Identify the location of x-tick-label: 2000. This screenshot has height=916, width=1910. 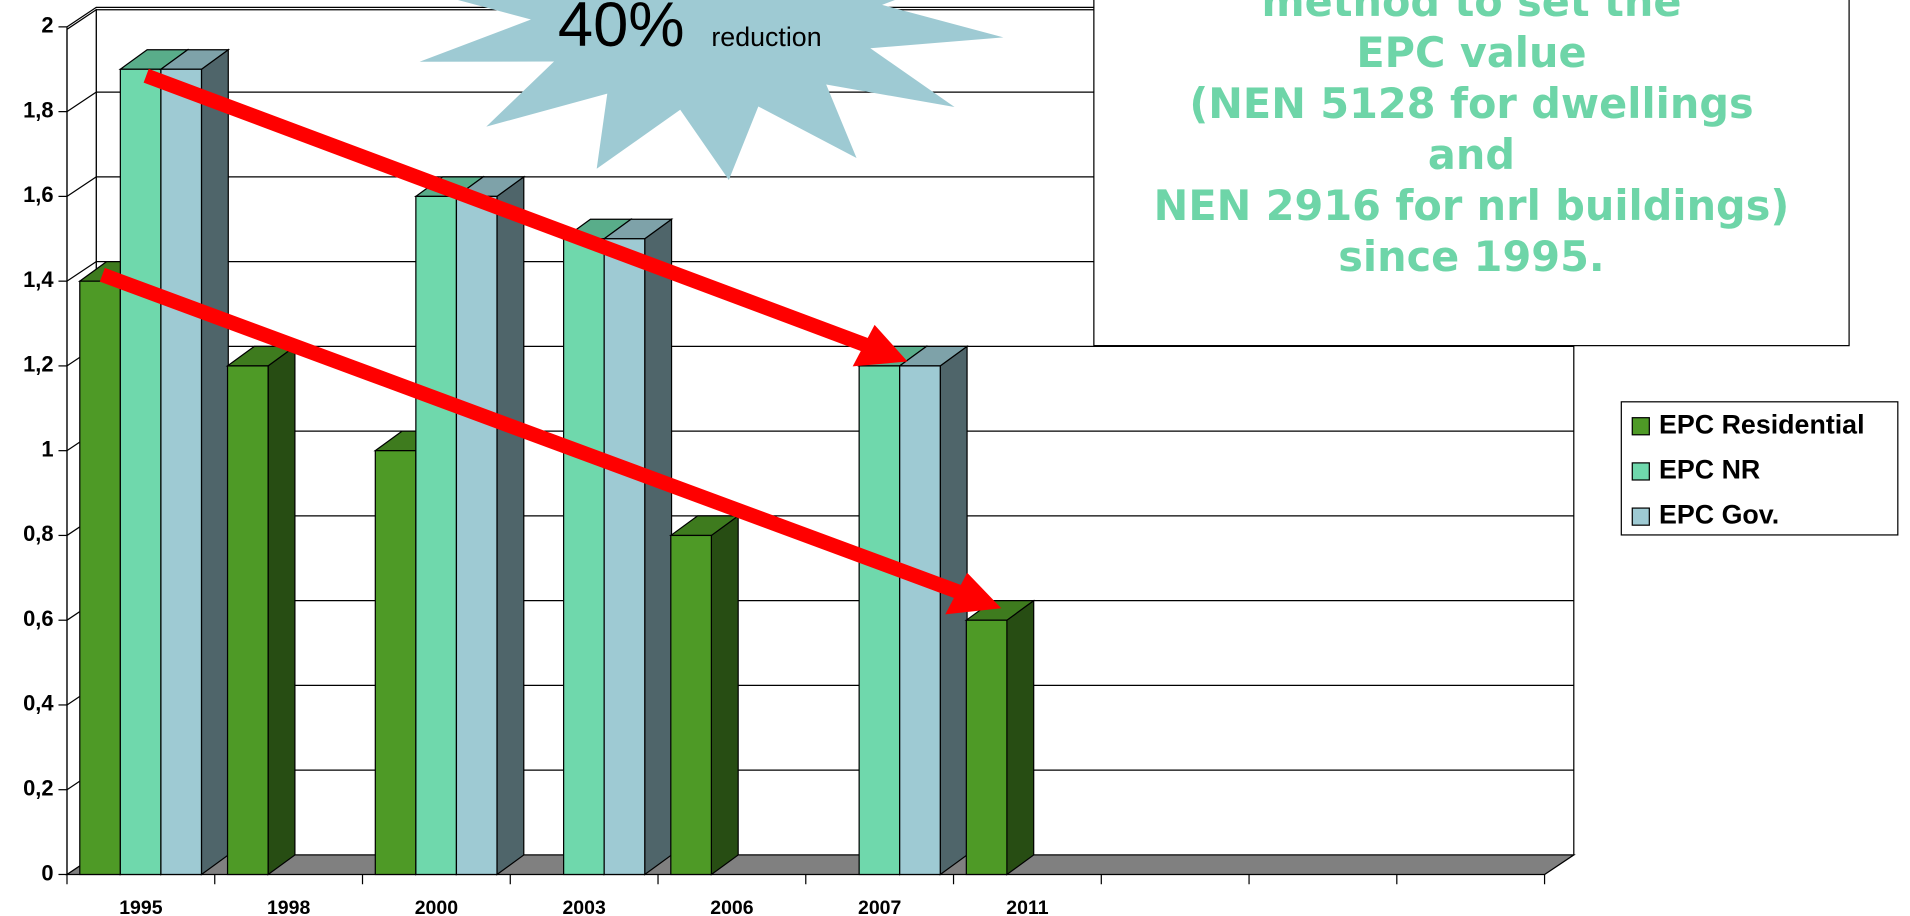
(436, 906).